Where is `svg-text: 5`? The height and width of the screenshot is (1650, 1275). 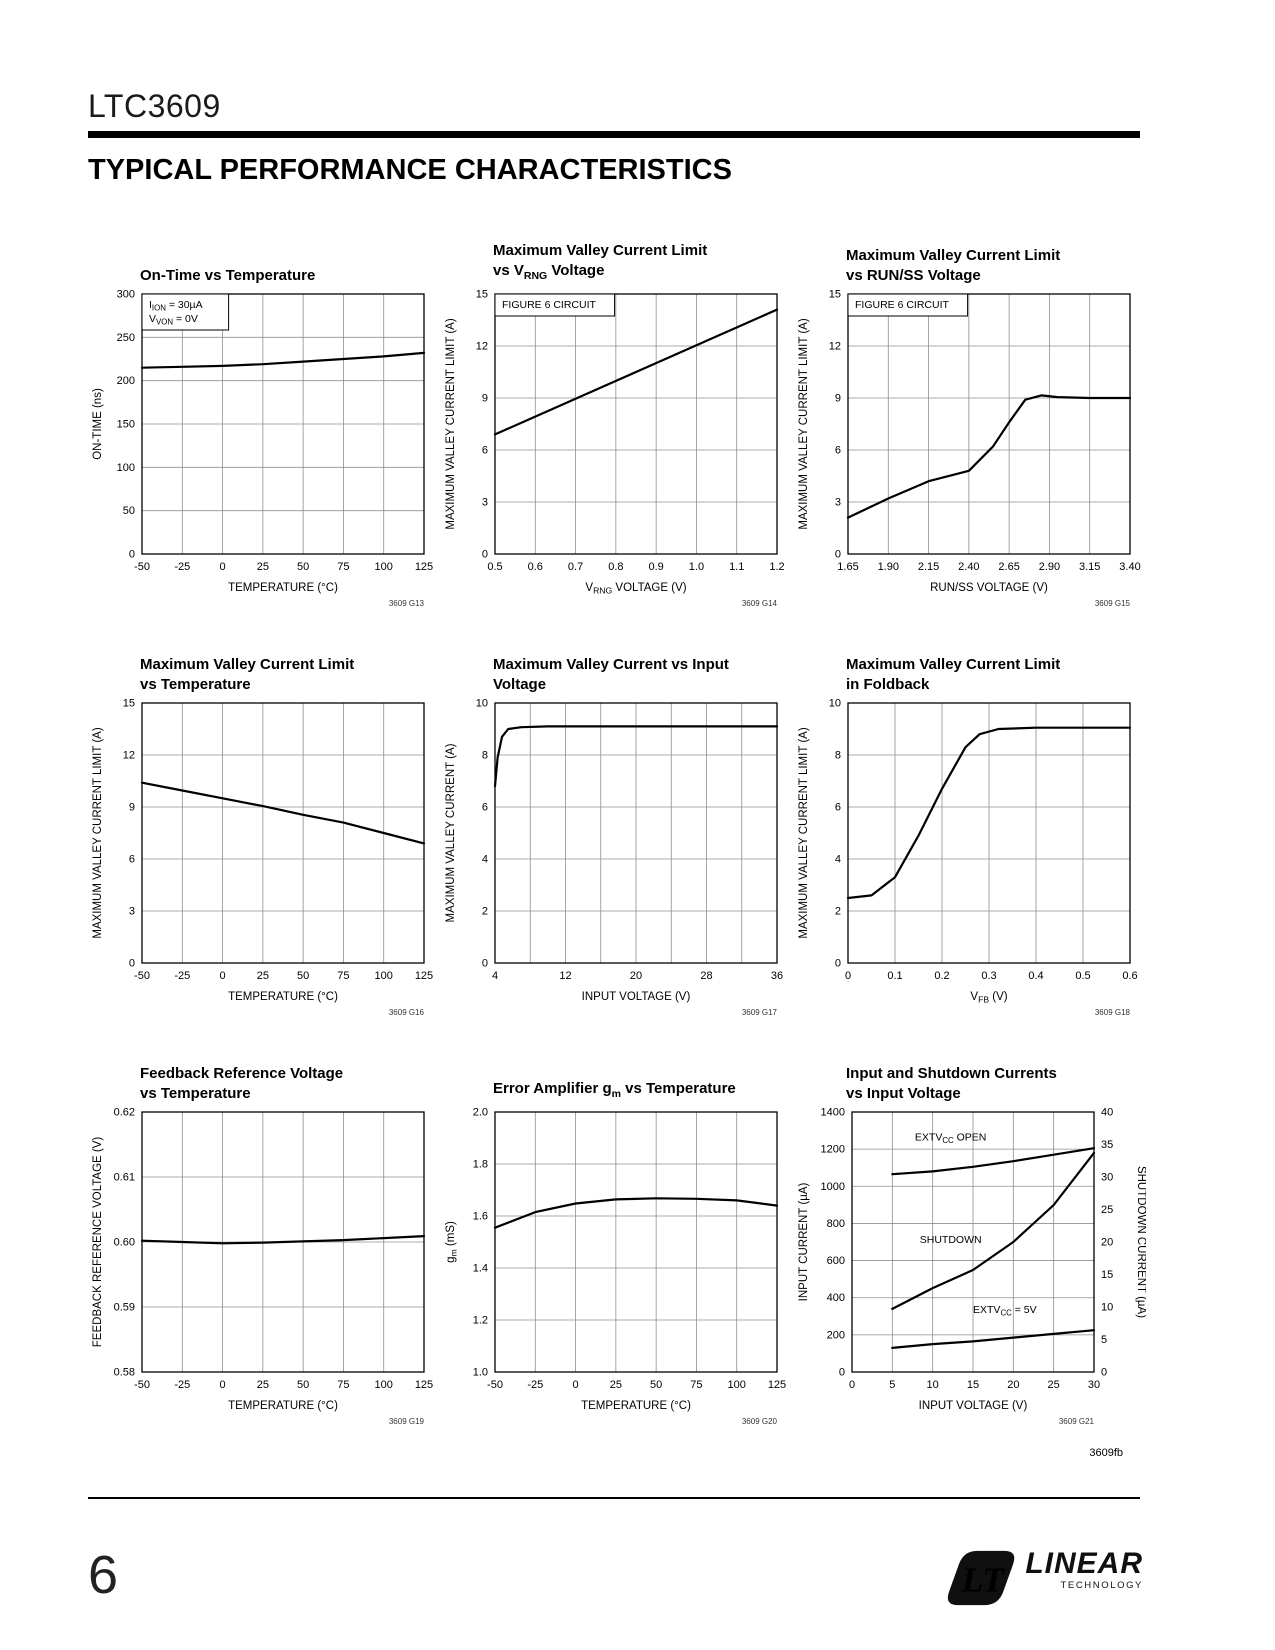
svg-text: 5 is located at coordinates (892, 1385).